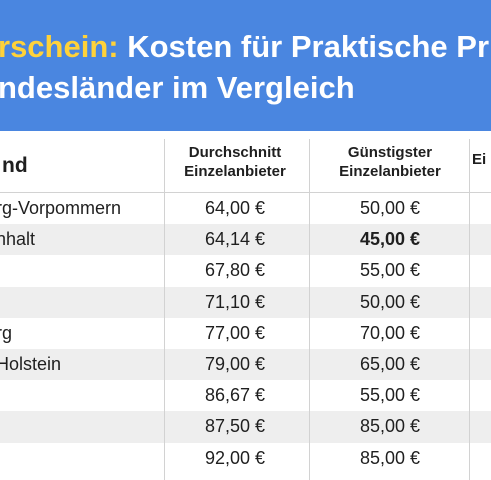  I want to click on cell-land: Holstein, so click(31, 363).